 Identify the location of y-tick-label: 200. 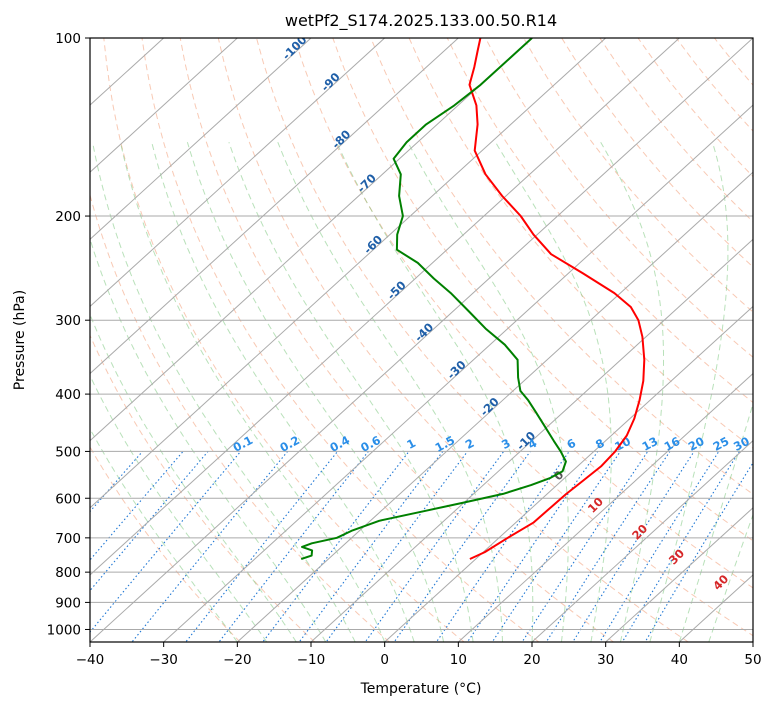
(68, 217).